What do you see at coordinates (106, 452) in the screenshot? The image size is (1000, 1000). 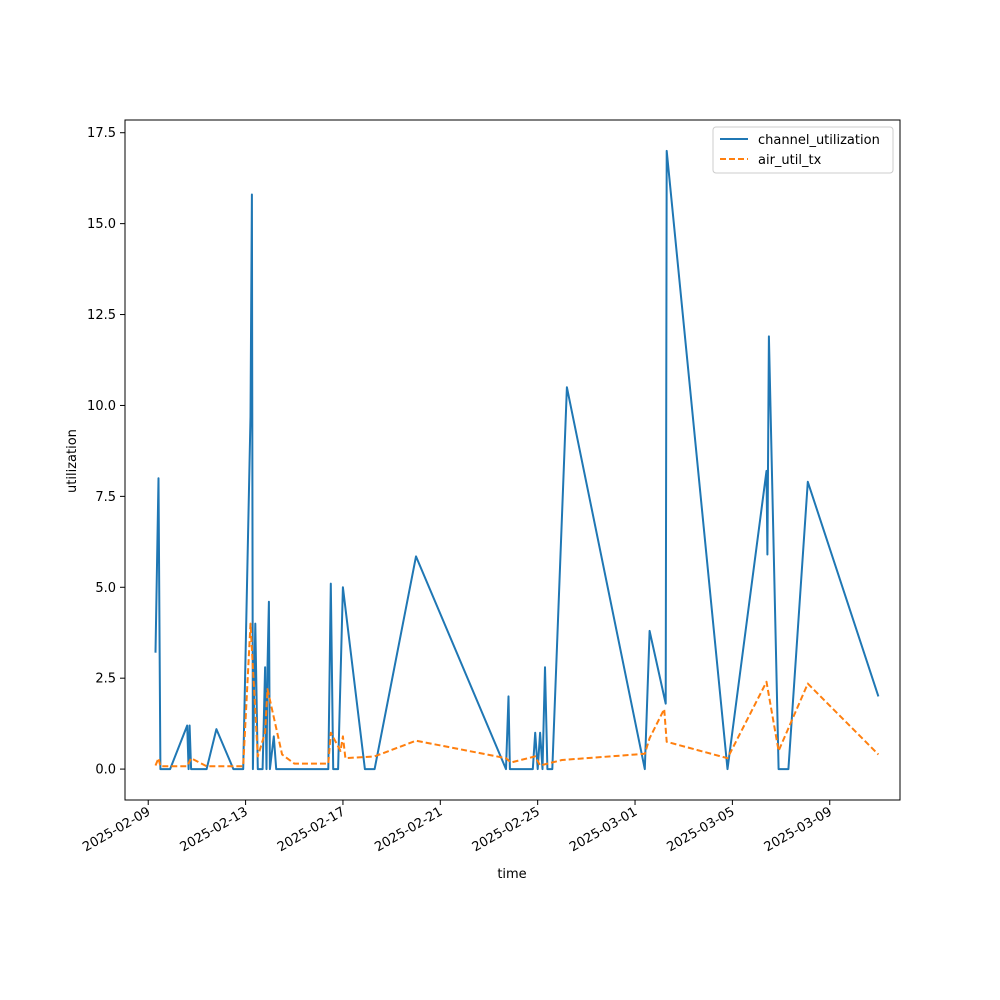 I see `y-axis-ticks: 0.0 2.5 5.0 7.5 10.0 12.5 15.0 17.5` at bounding box center [106, 452].